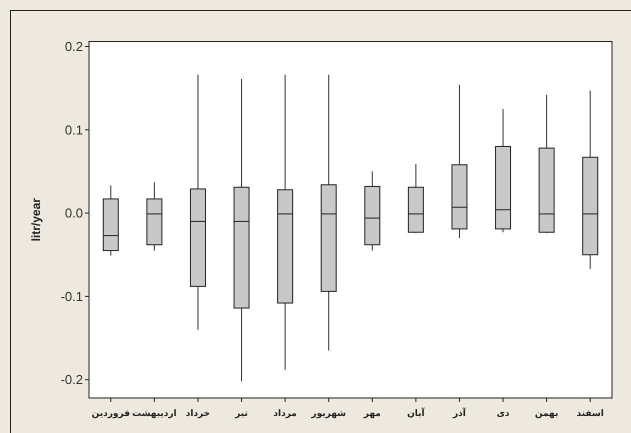 Image resolution: width=631 pixels, height=433 pixels. Describe the element at coordinates (416, 412) in the screenshot. I see `x-tick-label: آبان` at that location.